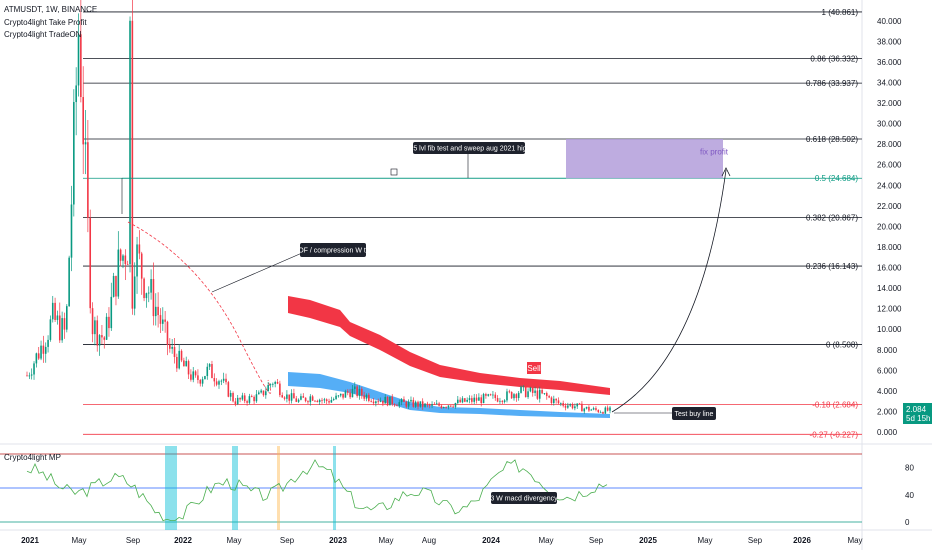 This screenshot has width=932, height=550. Describe the element at coordinates (832, 266) in the screenshot. I see `fib-label: 0.236 (16.143)` at that location.